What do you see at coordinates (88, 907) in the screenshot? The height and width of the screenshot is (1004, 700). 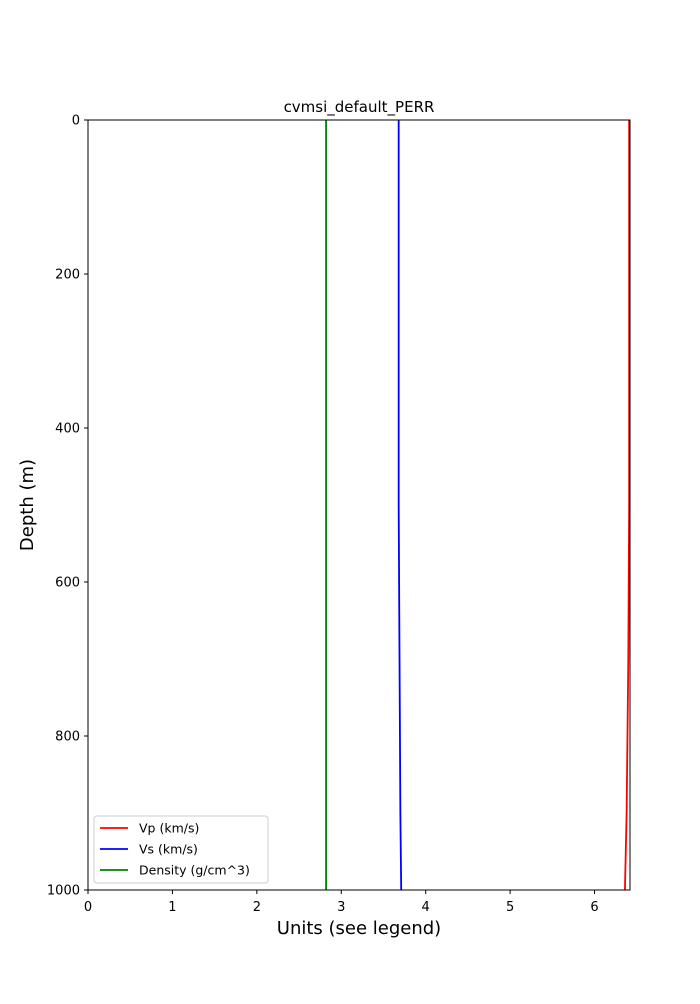 I see `x-tick-label: 0` at bounding box center [88, 907].